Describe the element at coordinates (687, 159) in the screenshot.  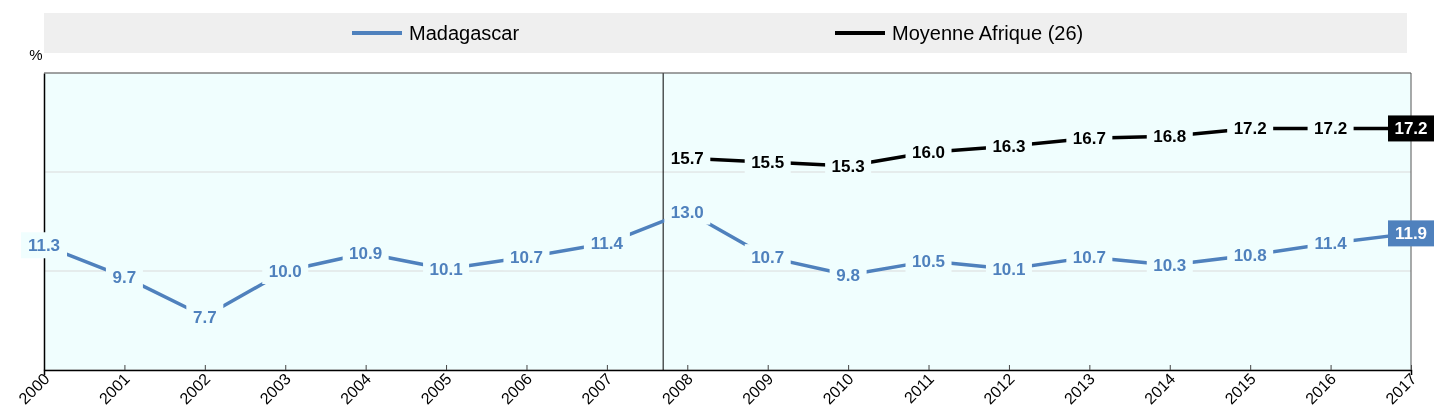
I see `data-label: 15.7` at that location.